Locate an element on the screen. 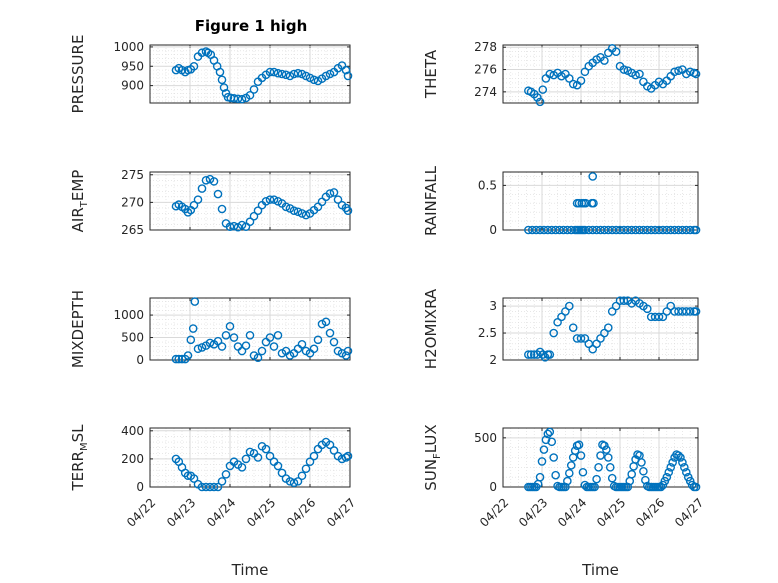 This screenshot has width=778, height=583. y-tick-label: 0 is located at coordinates (493, 487).